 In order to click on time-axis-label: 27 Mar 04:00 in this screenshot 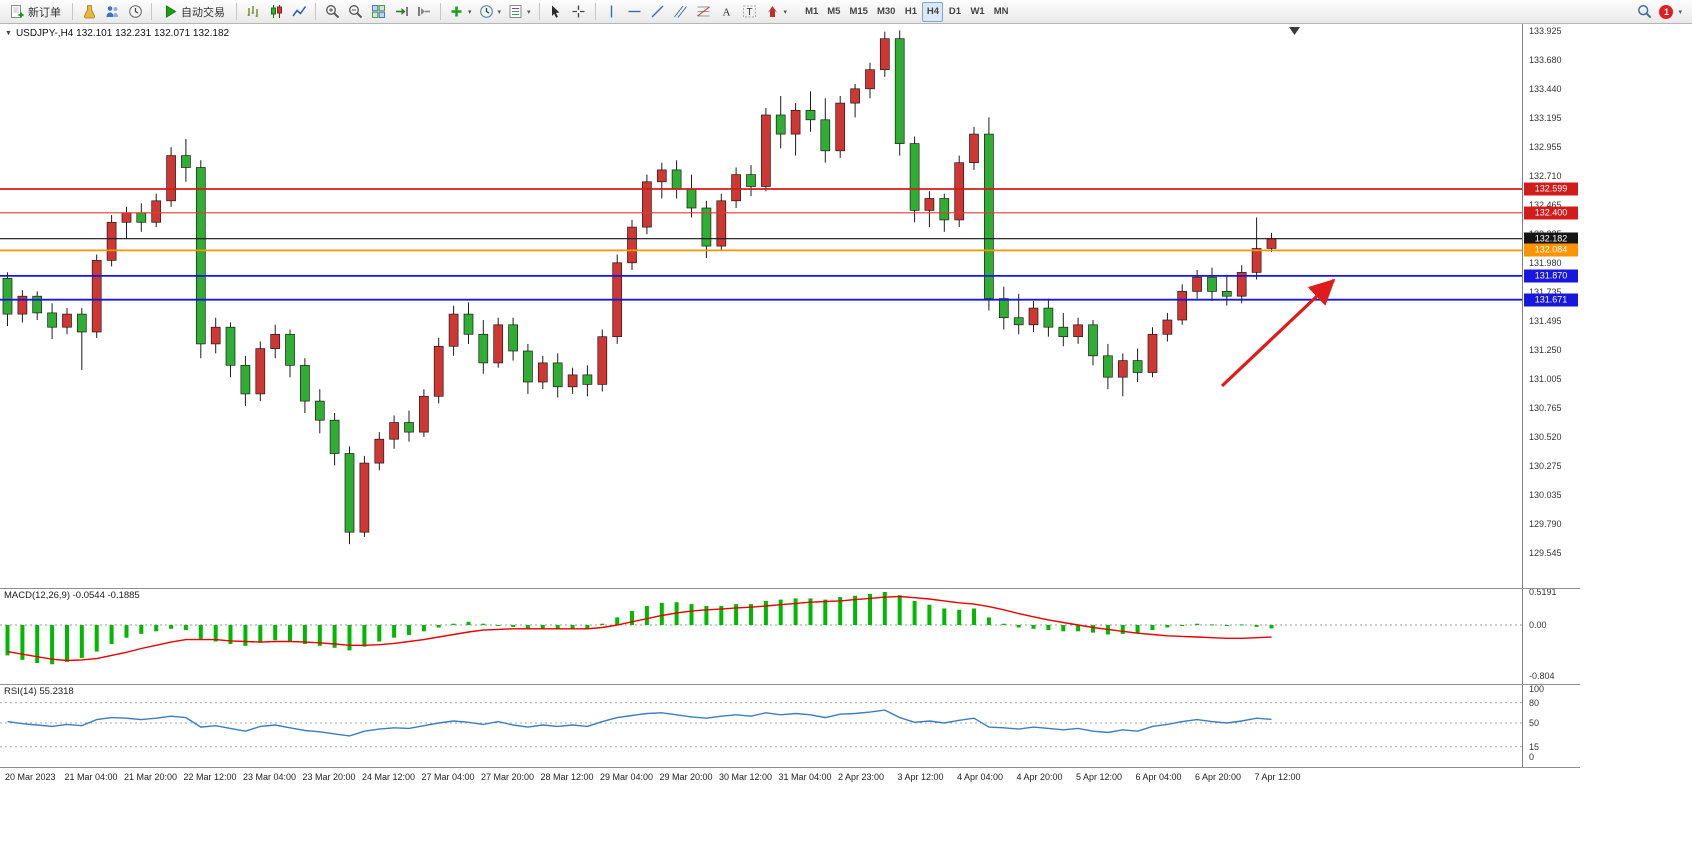, I will do `click(448, 777)`.